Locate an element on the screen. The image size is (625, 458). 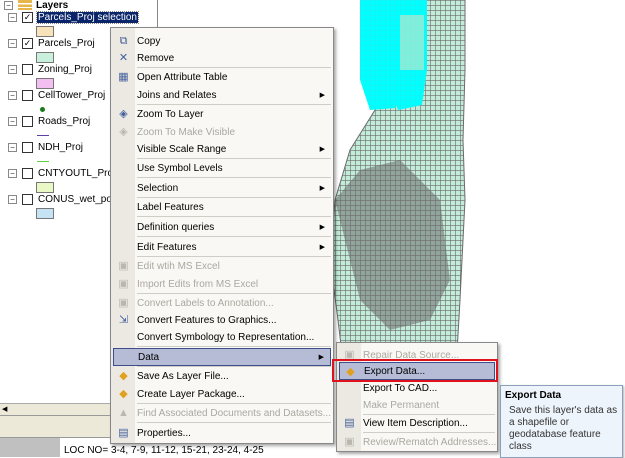
layer-item: − NDH_Proj is located at coordinates (46, 147).